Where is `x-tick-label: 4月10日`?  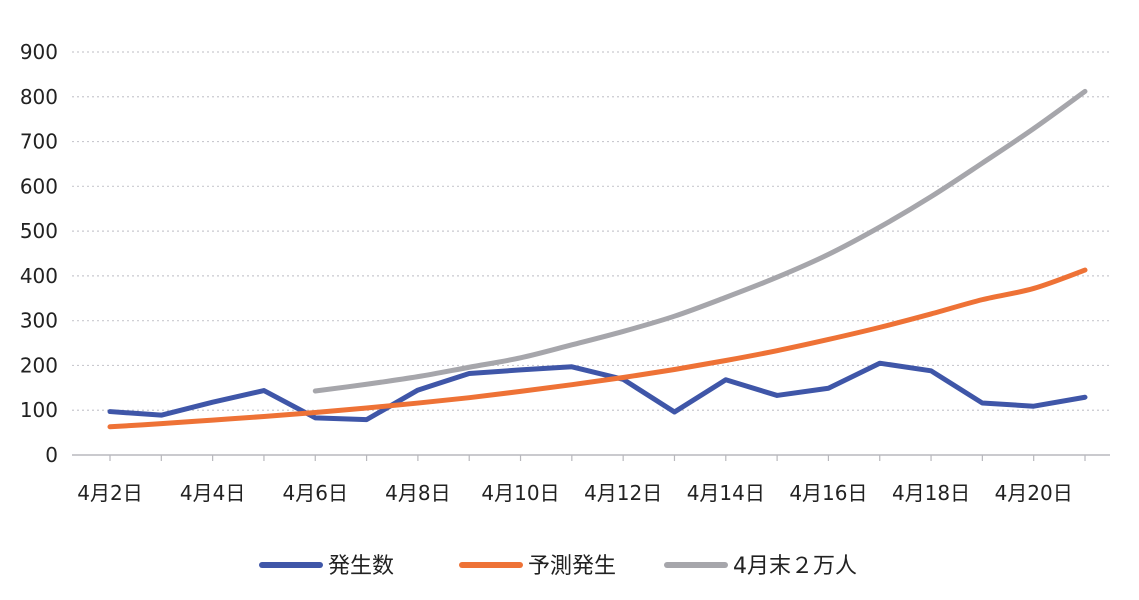 x-tick-label: 4月10日 is located at coordinates (520, 493).